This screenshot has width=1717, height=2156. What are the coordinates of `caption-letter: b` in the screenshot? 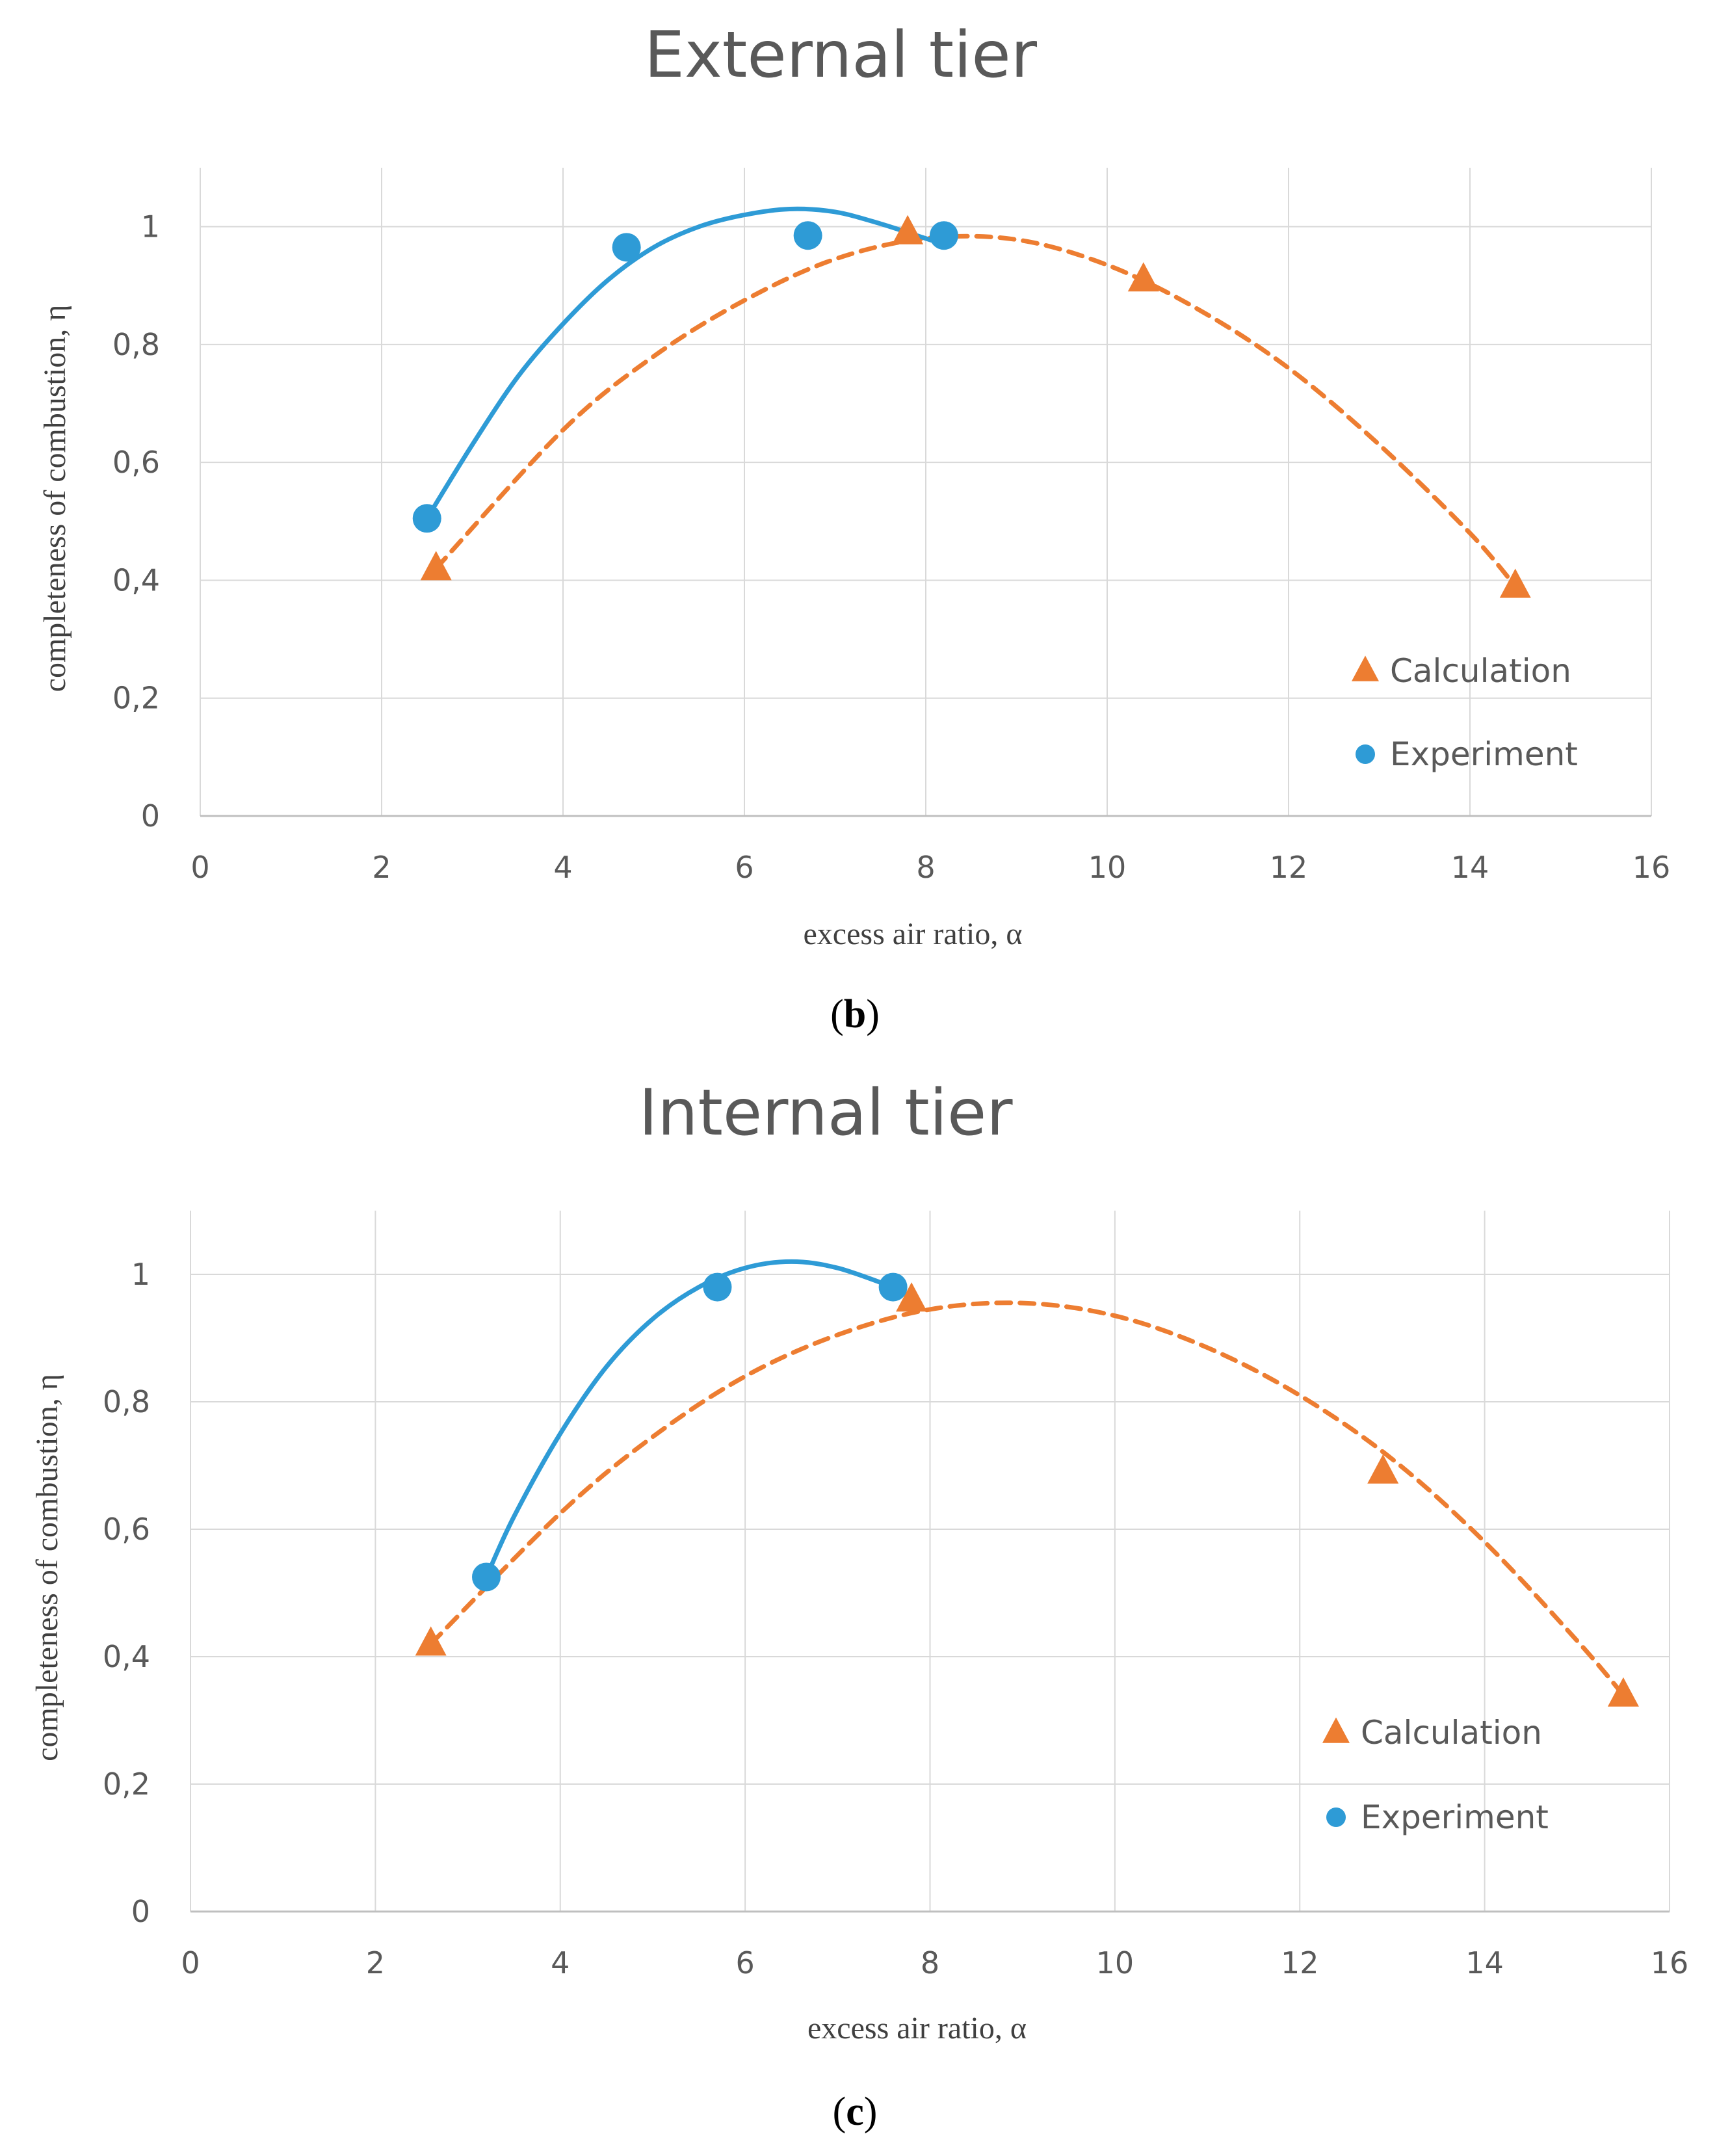 It's located at (855, 1014).